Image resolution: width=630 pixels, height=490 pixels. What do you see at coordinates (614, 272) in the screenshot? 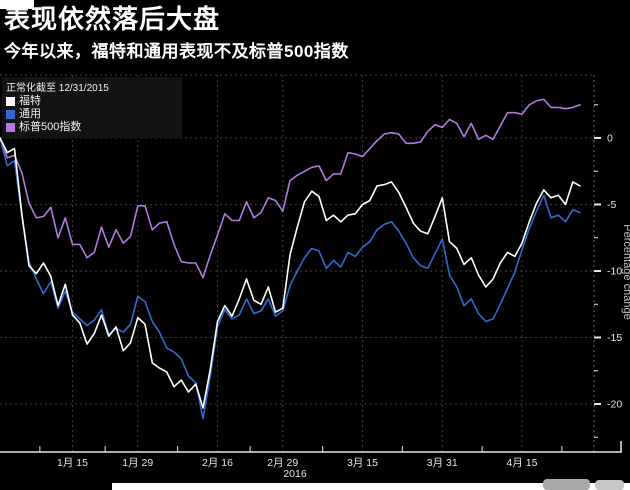
I see `y-axis-tick-label: -10` at bounding box center [614, 272].